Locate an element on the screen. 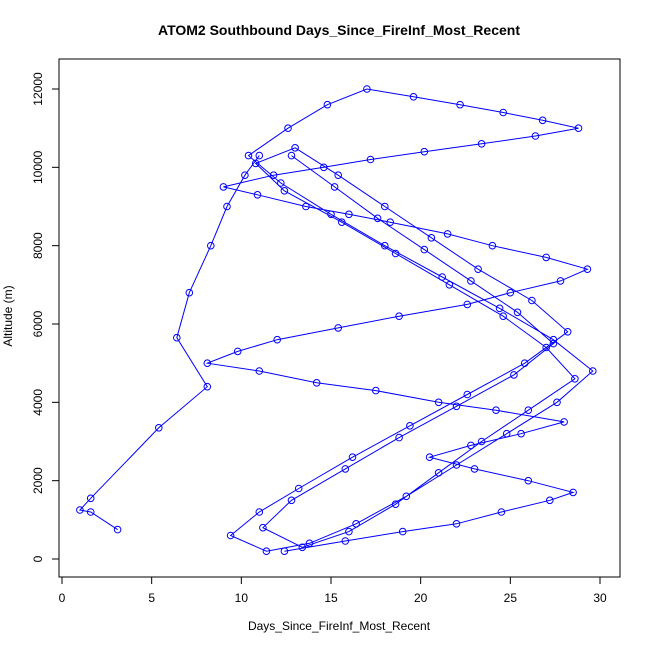 The width and height of the screenshot is (650, 650). y-tick-label: 12000 is located at coordinates (38, 89).